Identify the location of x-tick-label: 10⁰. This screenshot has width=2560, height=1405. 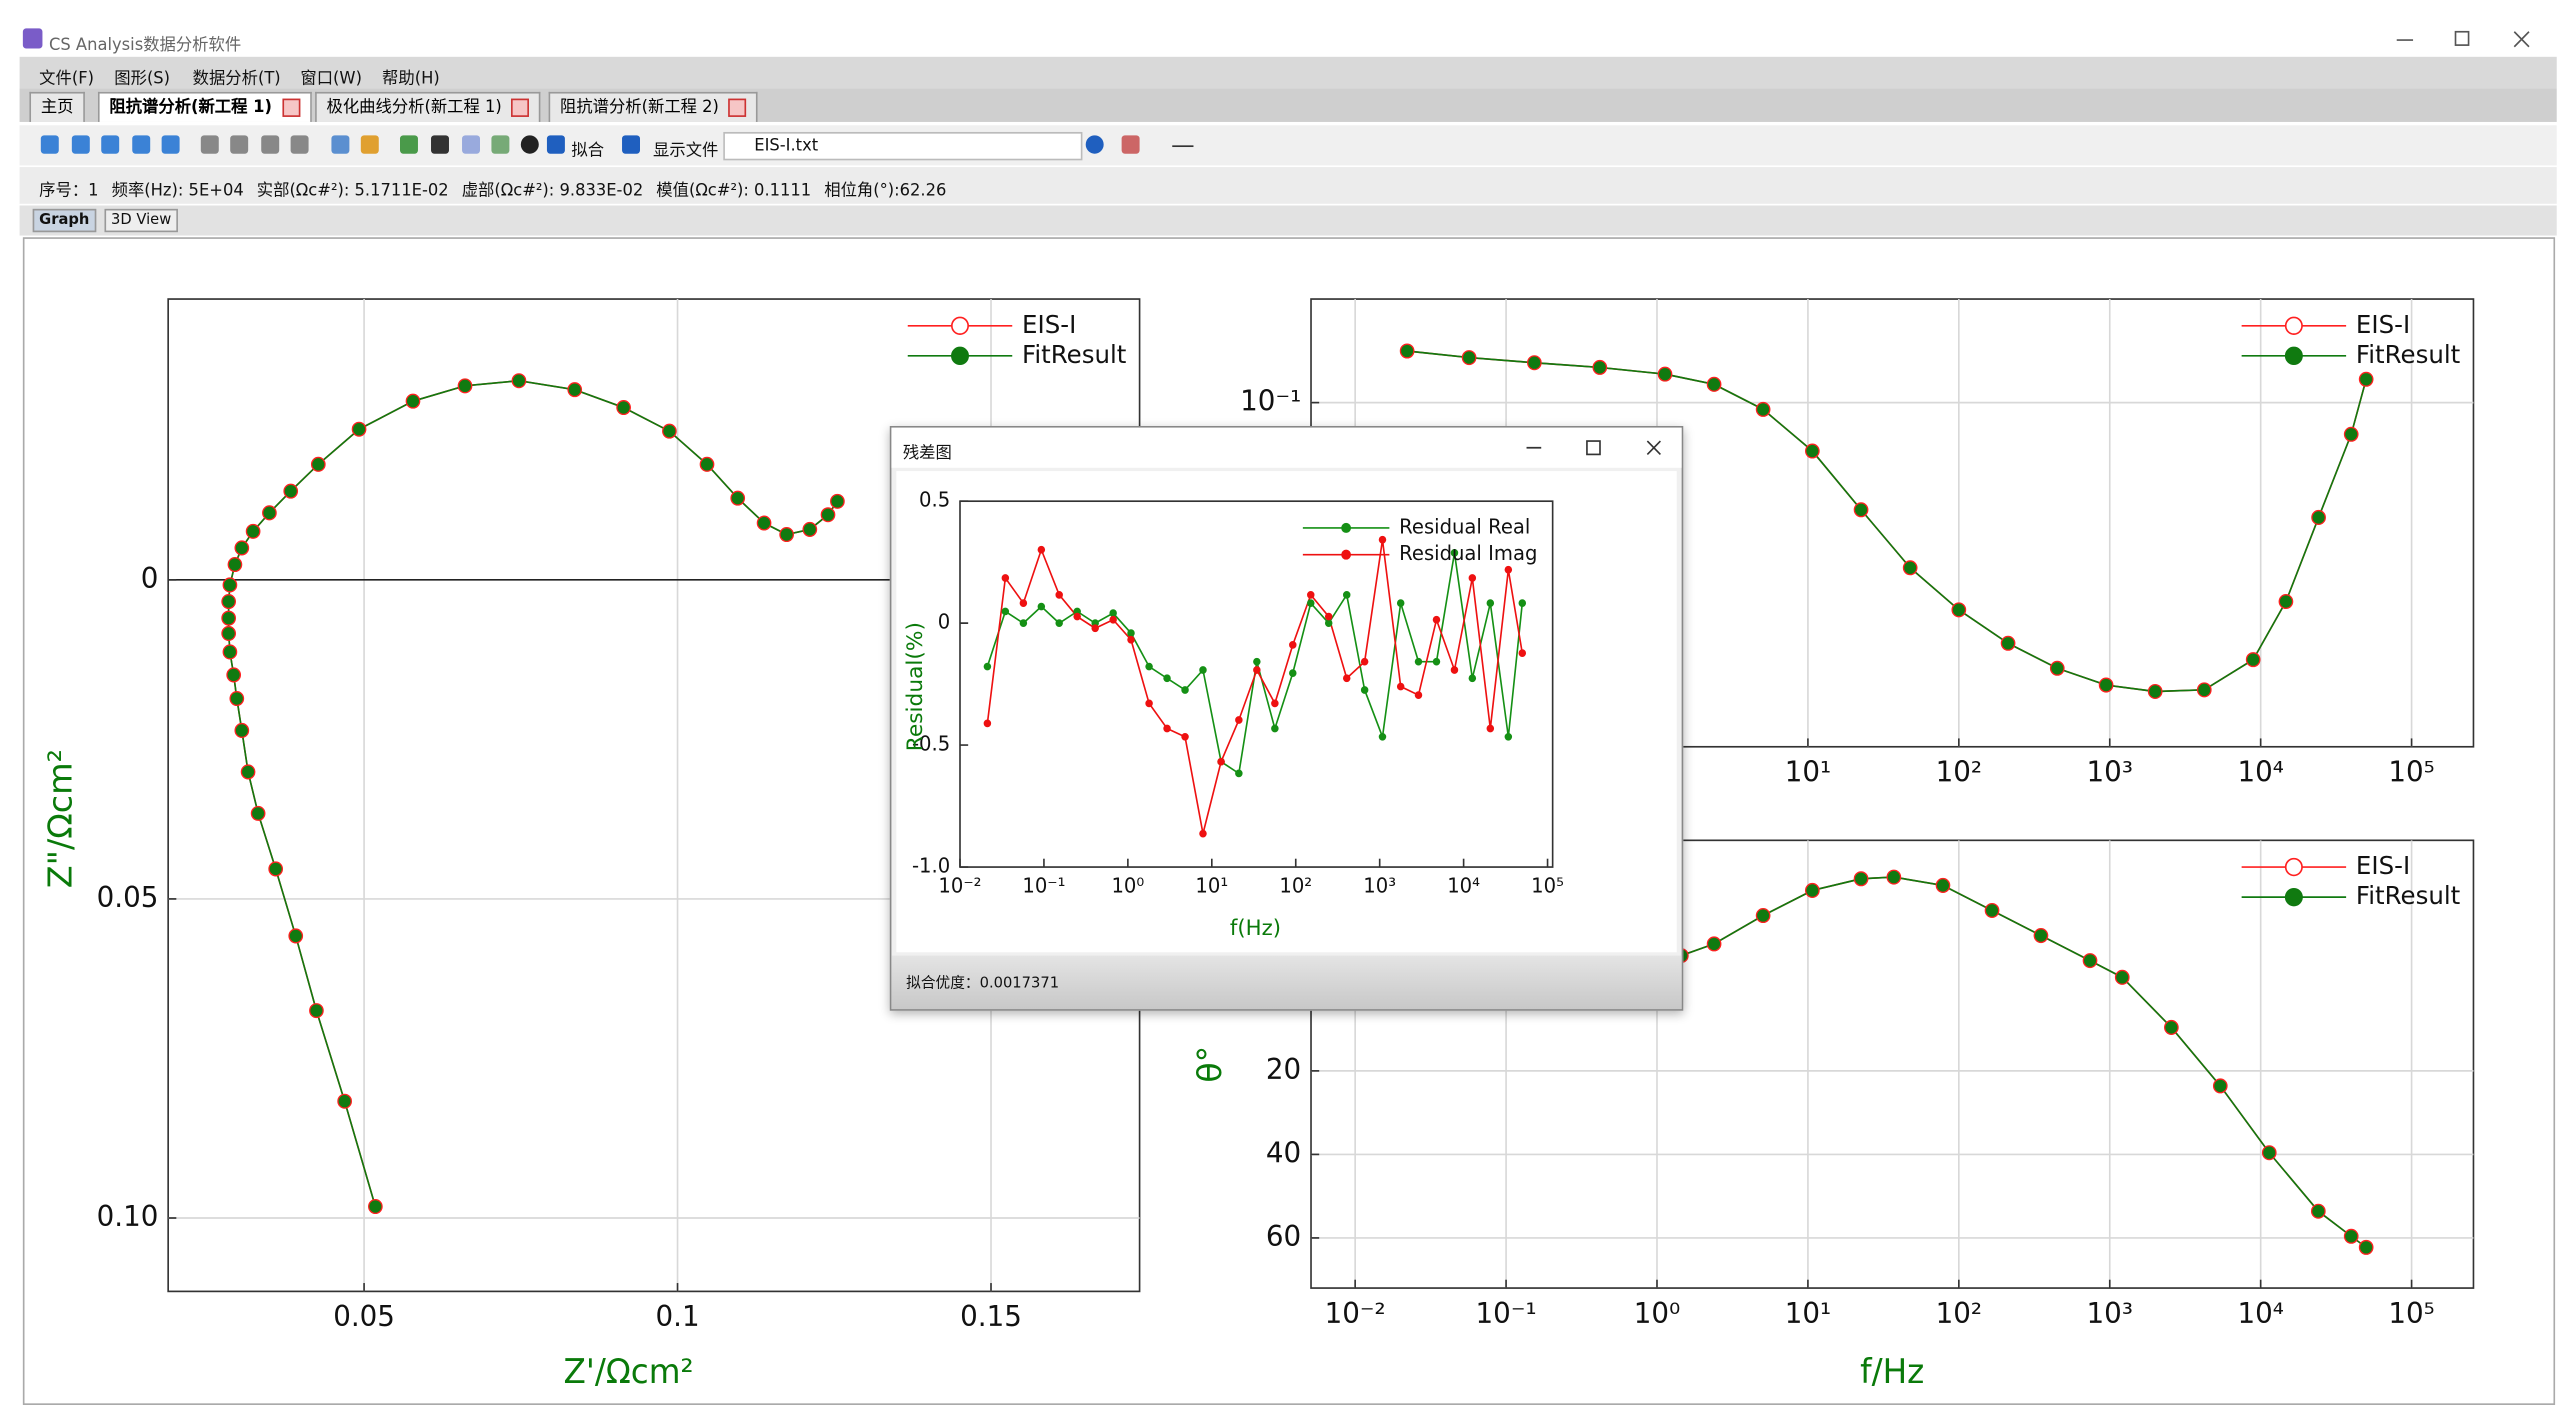
(1657, 1313).